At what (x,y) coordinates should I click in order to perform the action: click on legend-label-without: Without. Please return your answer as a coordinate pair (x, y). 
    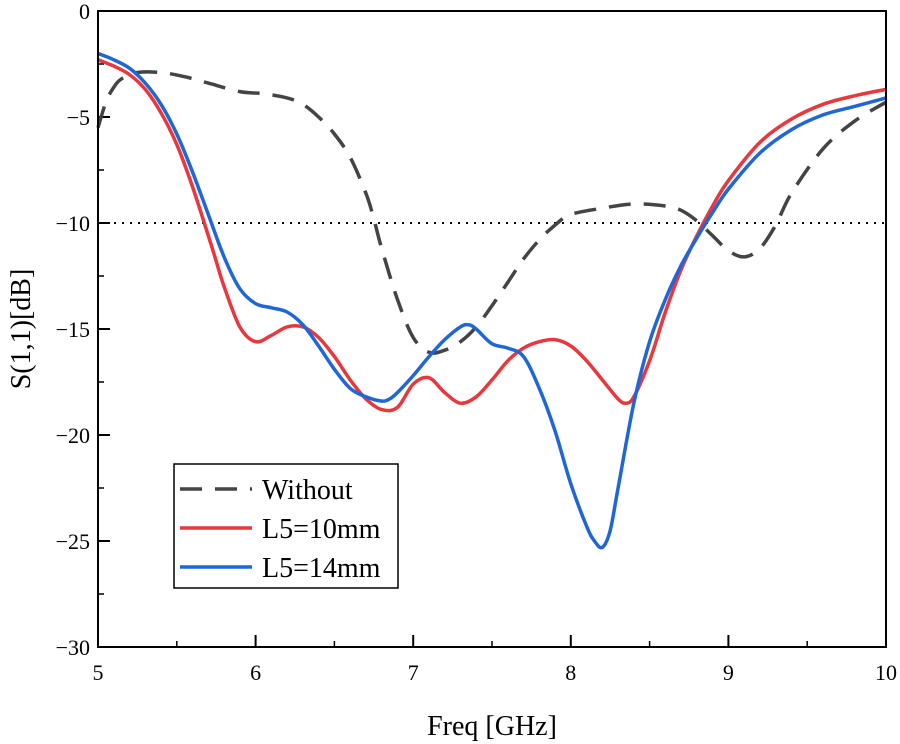
    Looking at the image, I should click on (307, 490).